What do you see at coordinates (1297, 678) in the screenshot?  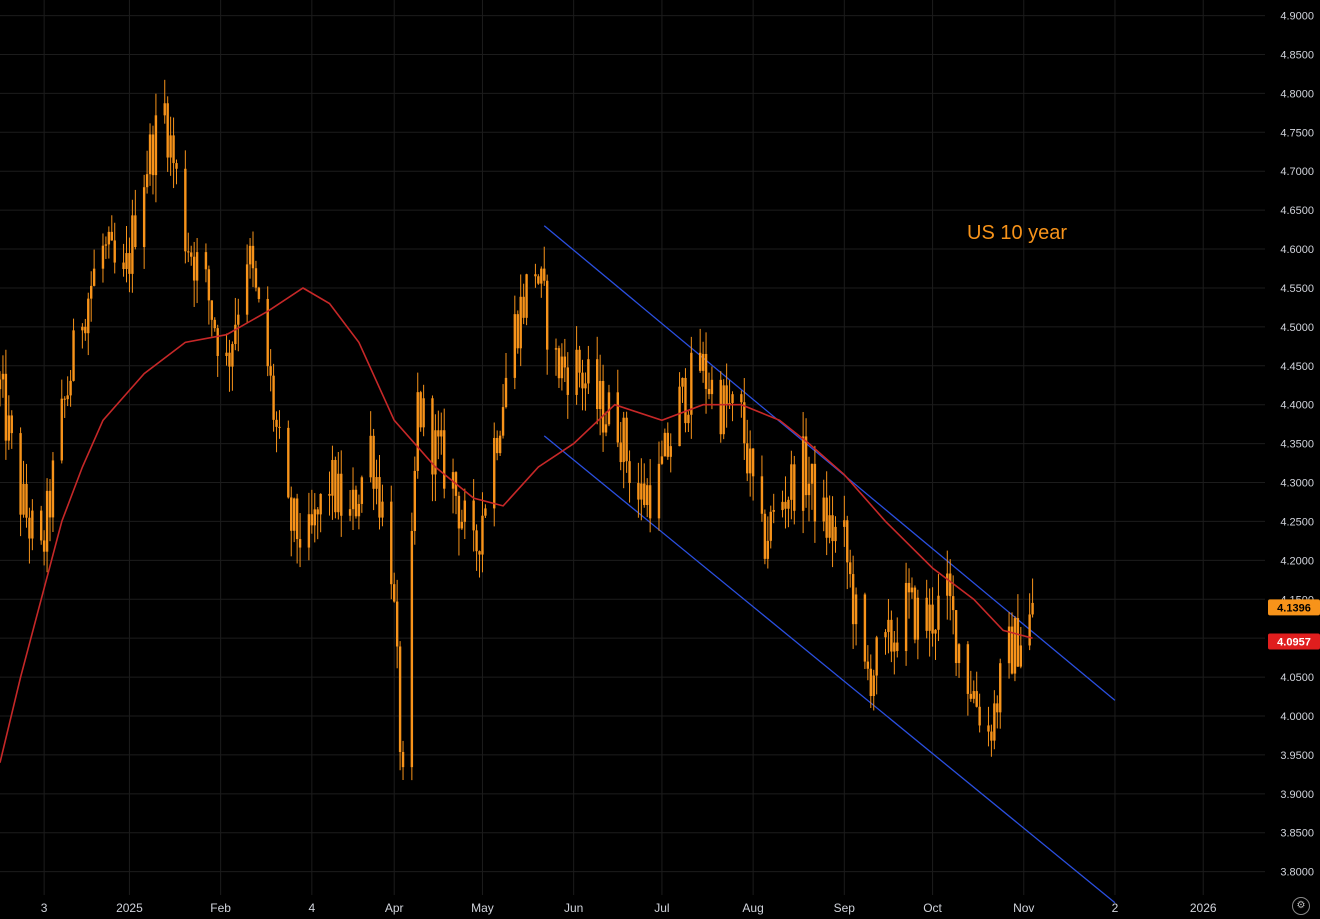 I see `y-tick-label: 4.0500` at bounding box center [1297, 678].